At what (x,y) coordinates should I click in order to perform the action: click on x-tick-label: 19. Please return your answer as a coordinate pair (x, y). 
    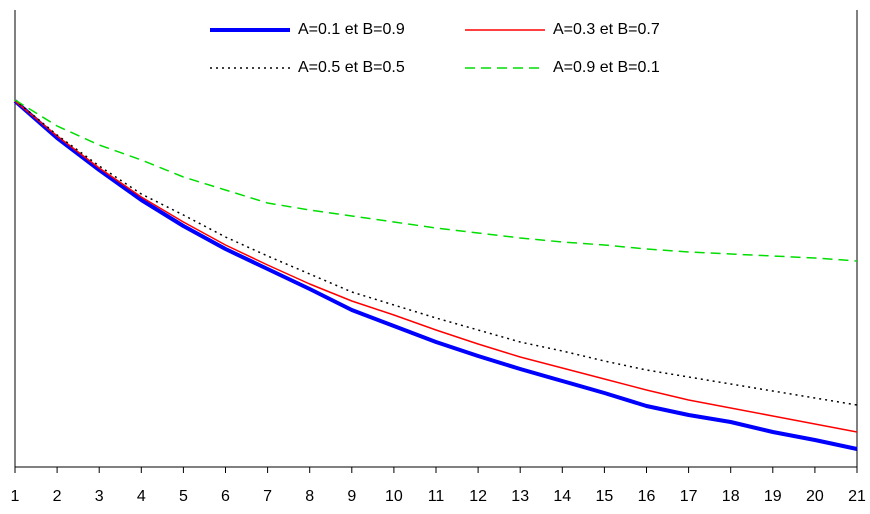
    Looking at the image, I should click on (773, 496).